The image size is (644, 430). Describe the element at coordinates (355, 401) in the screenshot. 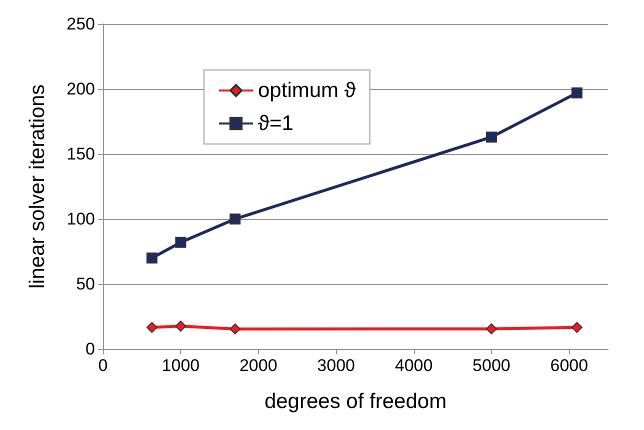

I see `x-axis-title: degrees of freedom` at that location.